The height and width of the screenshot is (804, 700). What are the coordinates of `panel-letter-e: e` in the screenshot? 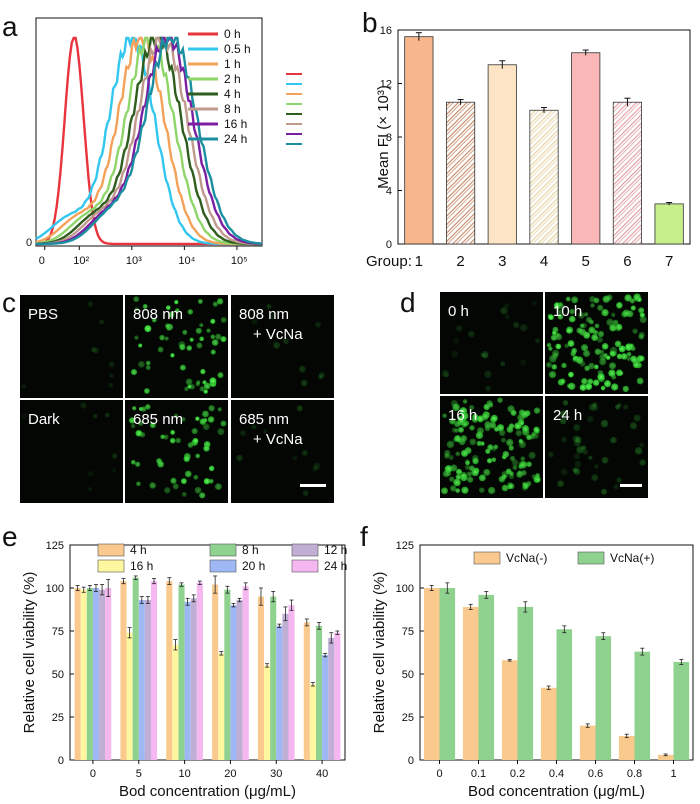 It's located at (10, 536).